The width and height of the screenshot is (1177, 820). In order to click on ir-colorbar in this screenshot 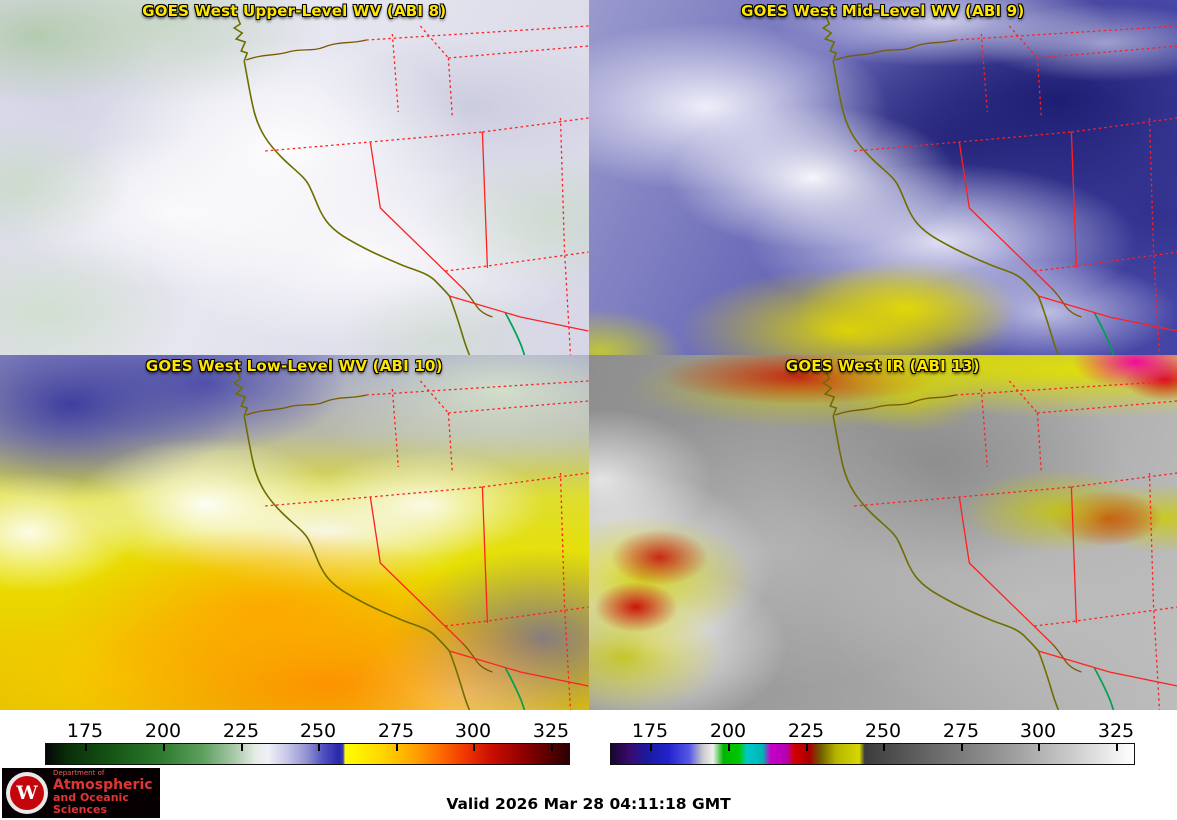, I will do `click(872, 754)`.